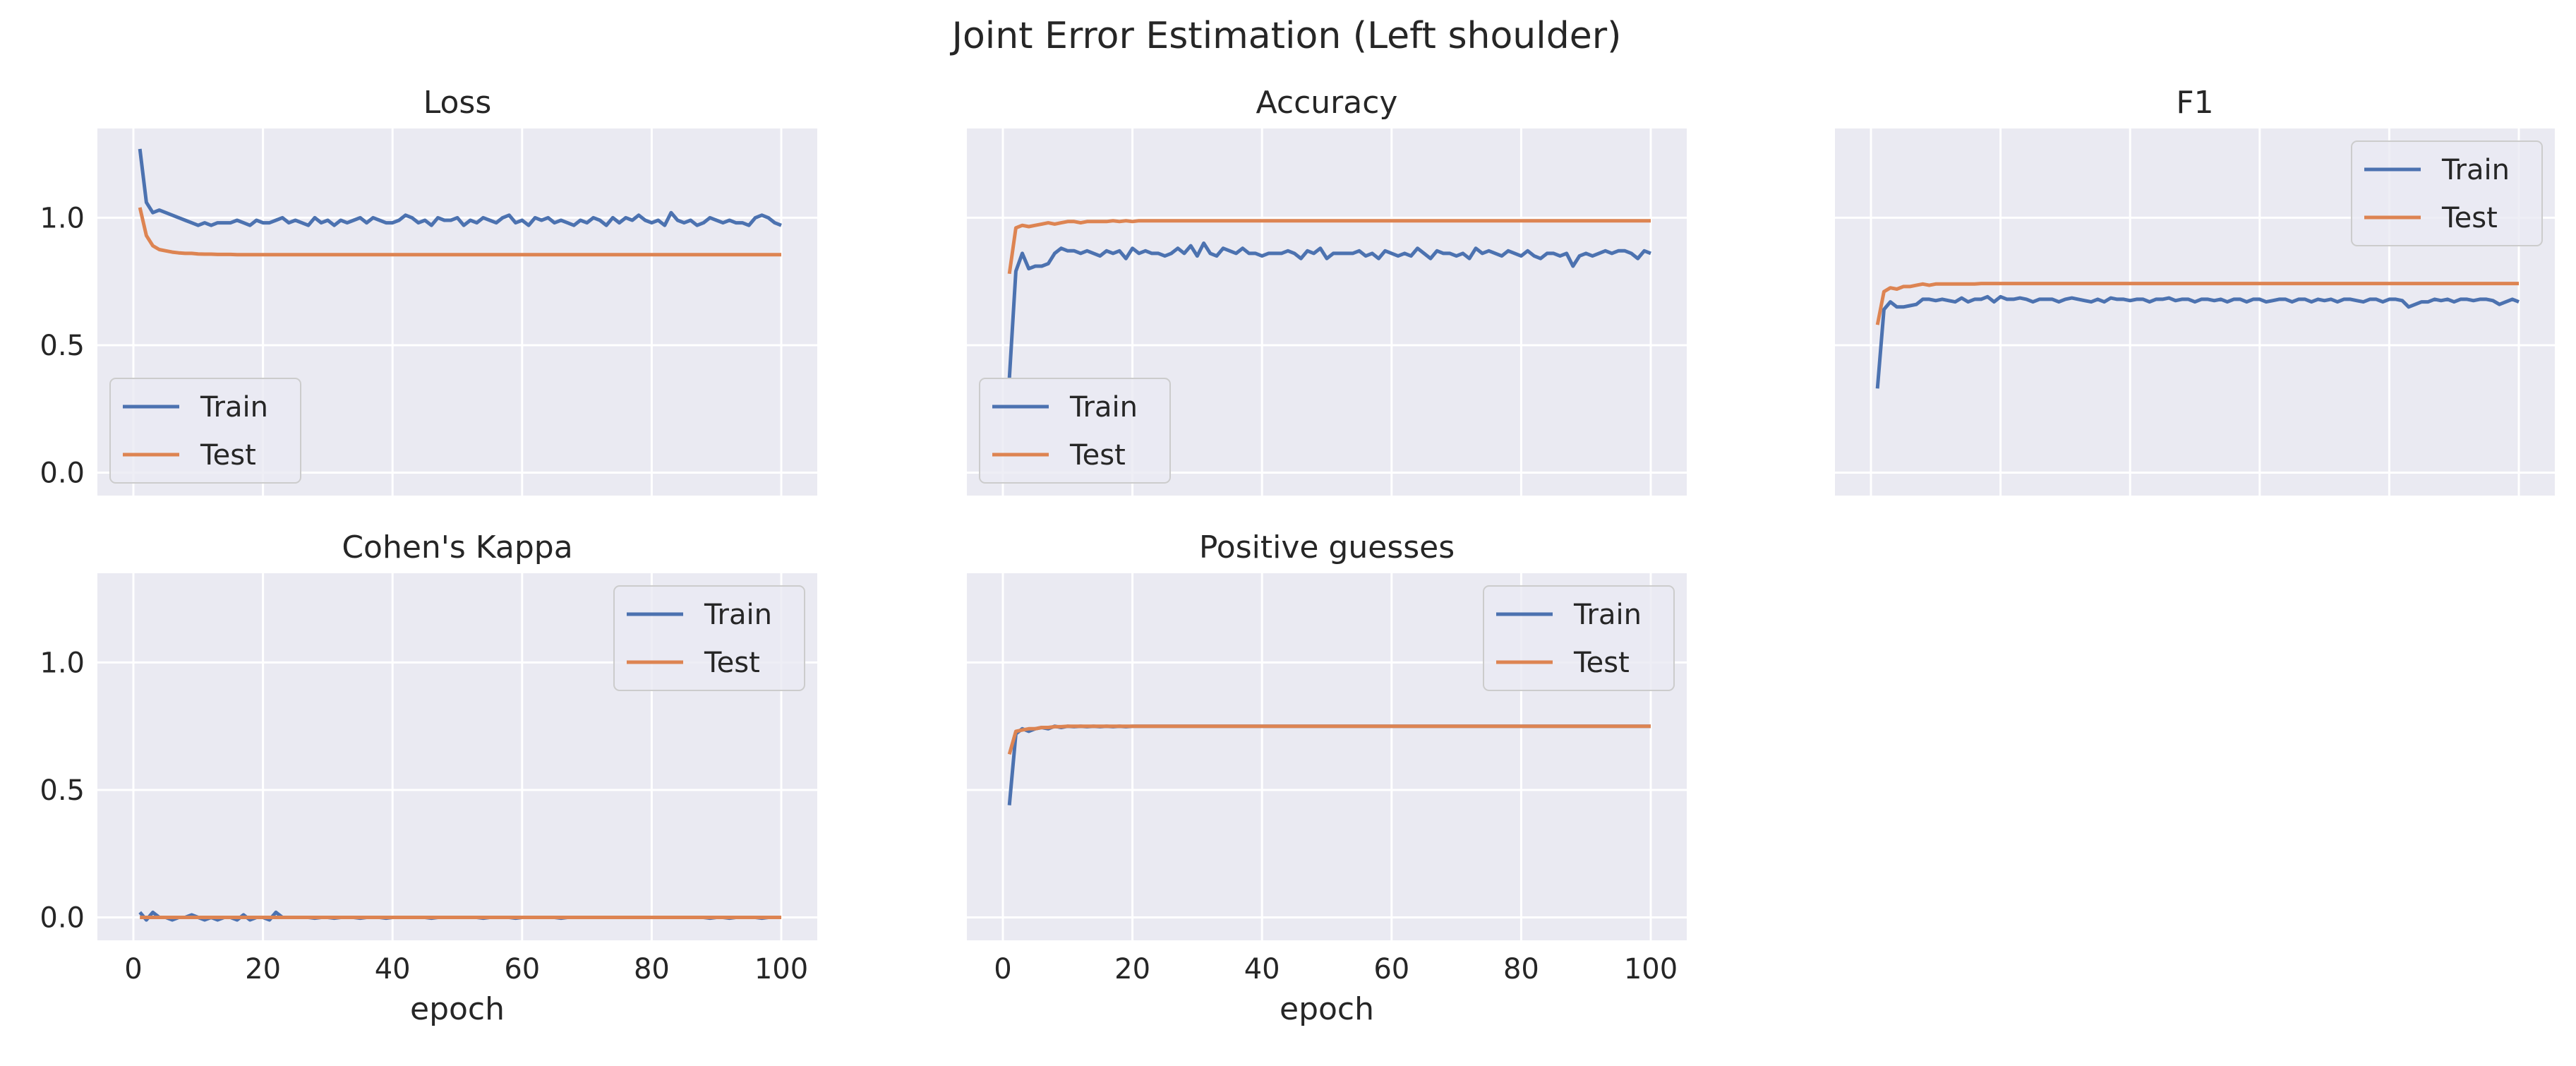 The image size is (2576, 1066). I want to click on panel-loss: Loss 0.0 0.5 1.0 Train Test, so click(428, 290).